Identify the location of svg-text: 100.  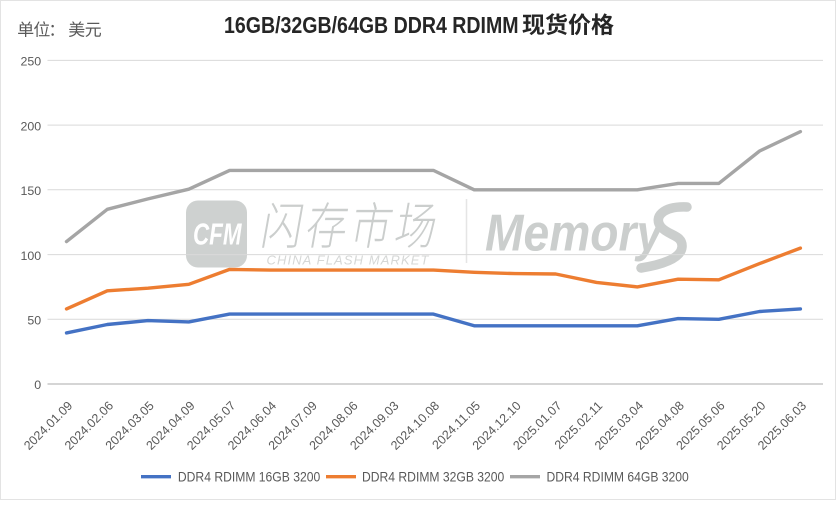
(31, 256).